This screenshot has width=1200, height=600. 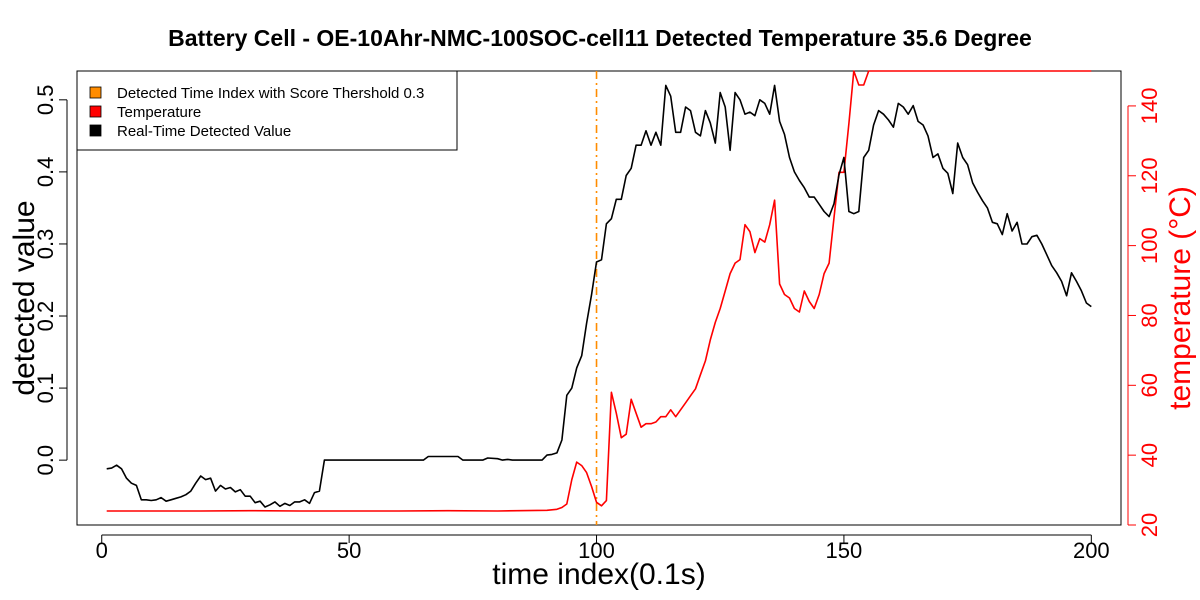 What do you see at coordinates (1149, 106) in the screenshot?
I see `y2-tick-label: 140` at bounding box center [1149, 106].